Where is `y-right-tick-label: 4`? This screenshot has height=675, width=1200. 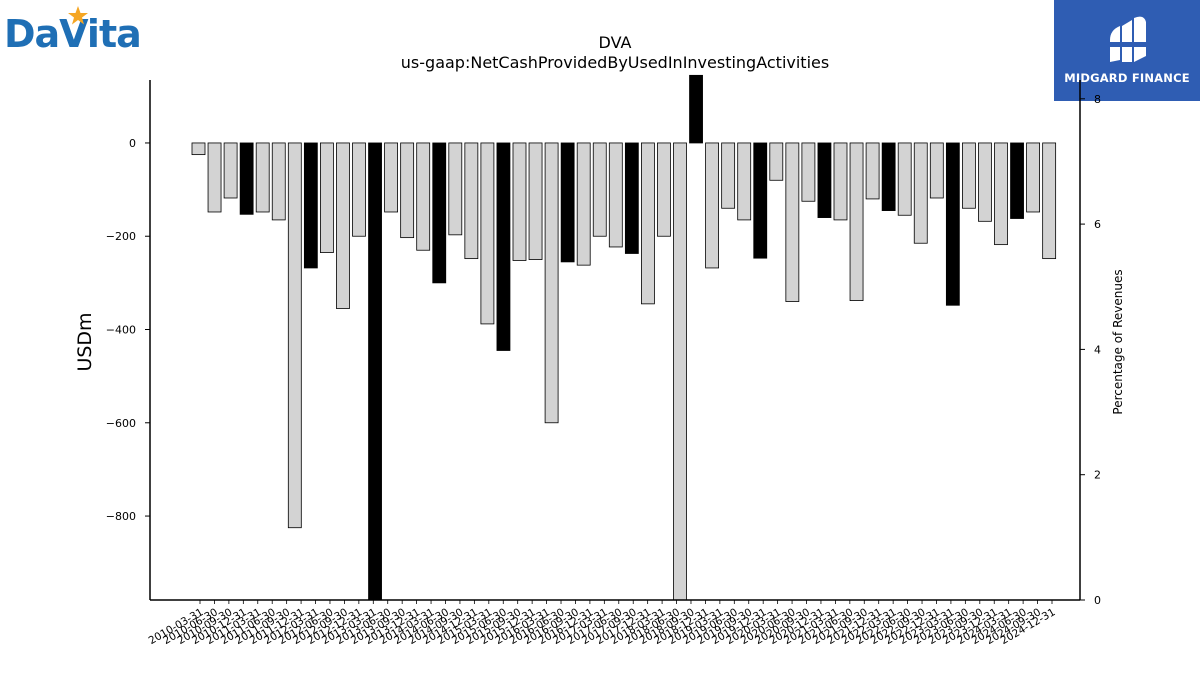
y-right-tick-label: 4 is located at coordinates (1097, 349).